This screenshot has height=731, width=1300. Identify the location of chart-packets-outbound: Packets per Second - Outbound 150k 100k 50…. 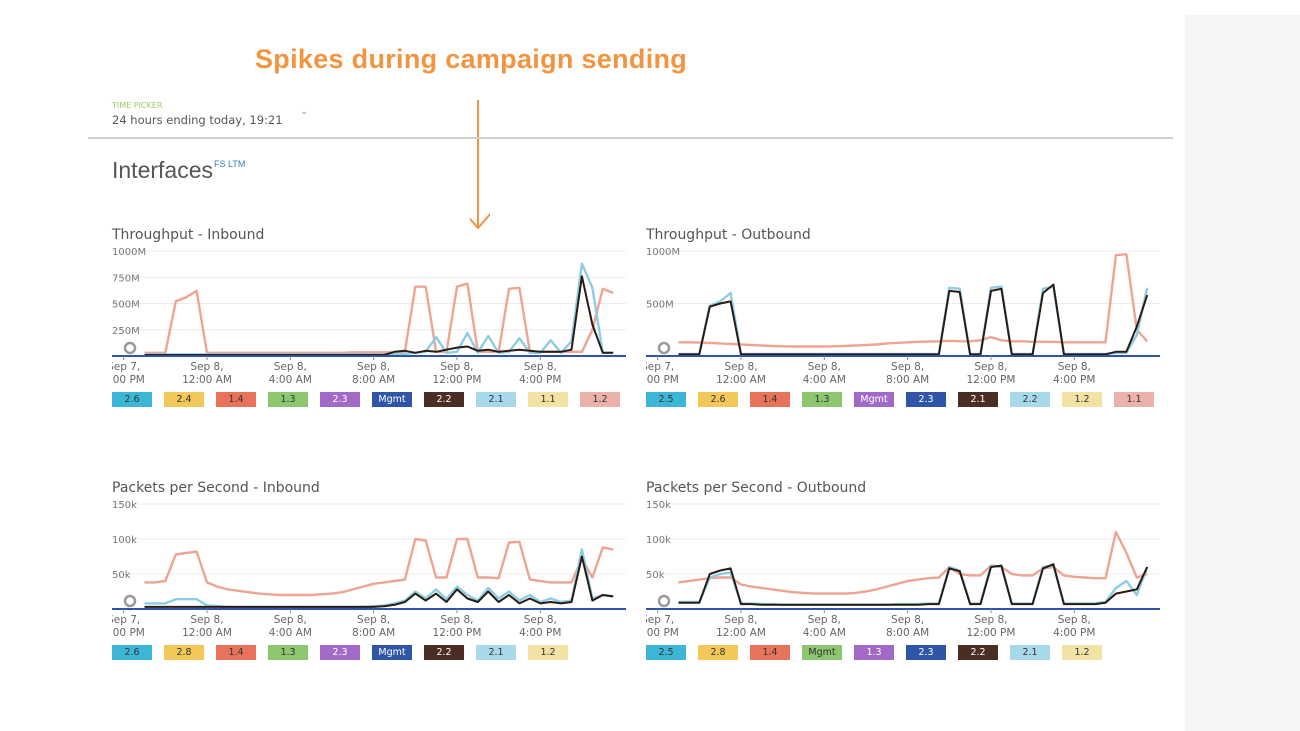
(911, 569).